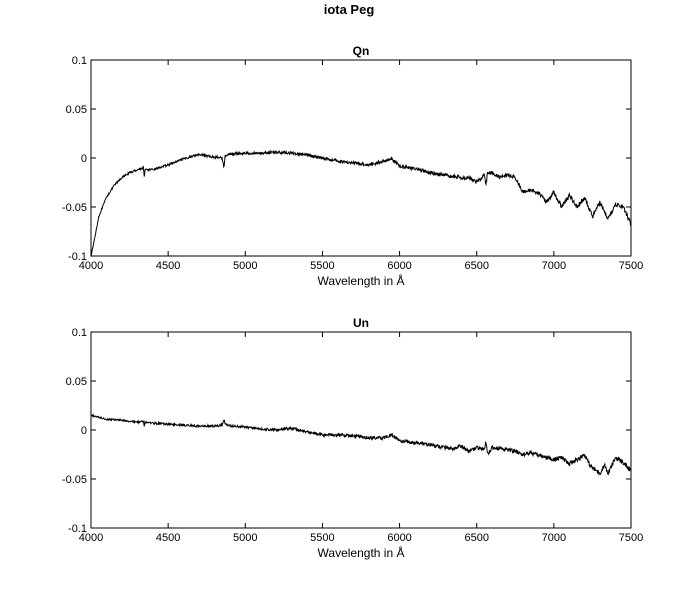 The image size is (698, 592). What do you see at coordinates (74, 480) in the screenshot?
I see `subplot-un-ytick-label: -0.05` at bounding box center [74, 480].